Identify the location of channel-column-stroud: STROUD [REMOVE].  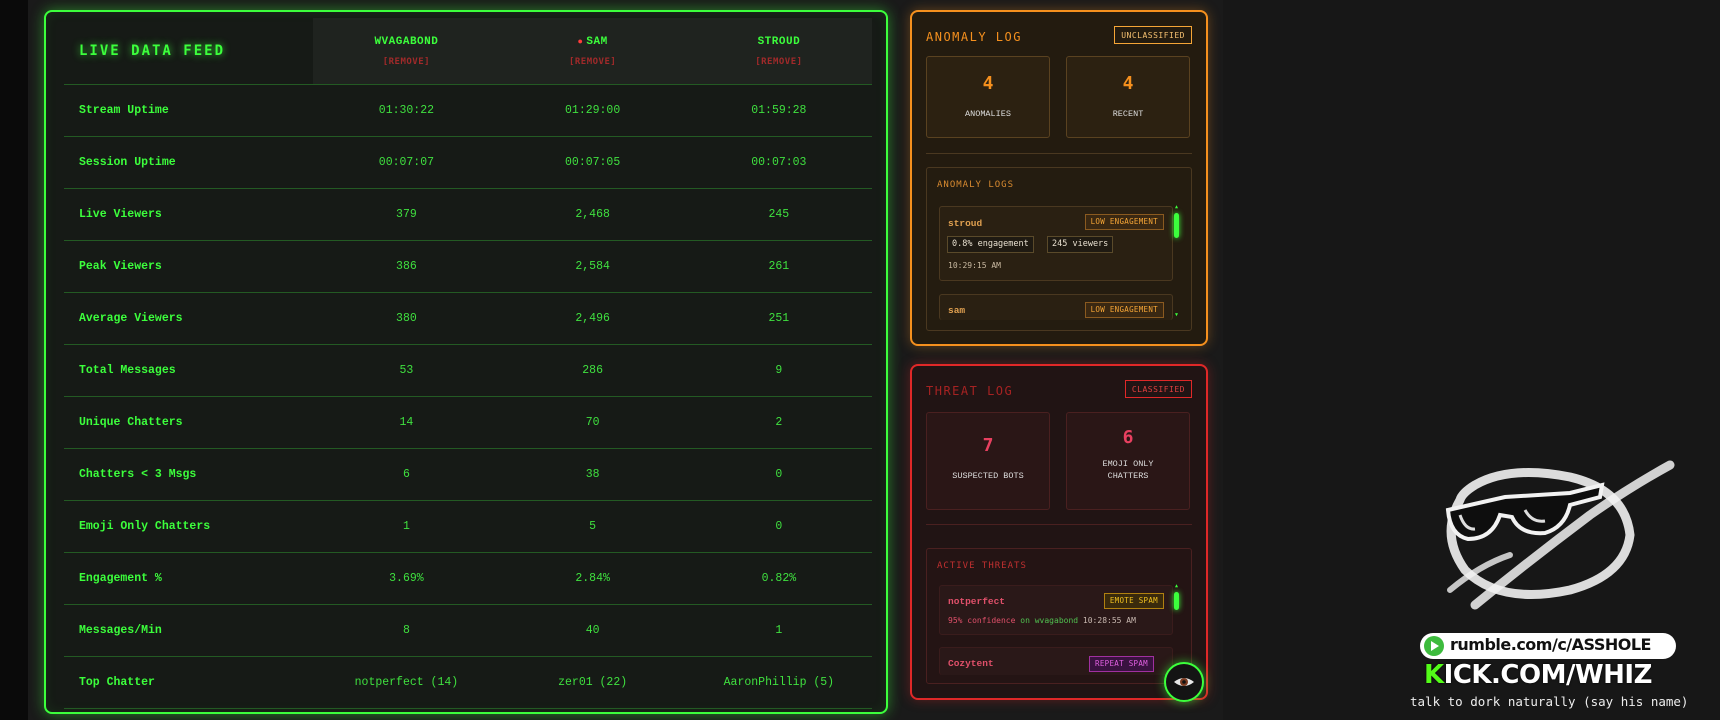
(778, 51).